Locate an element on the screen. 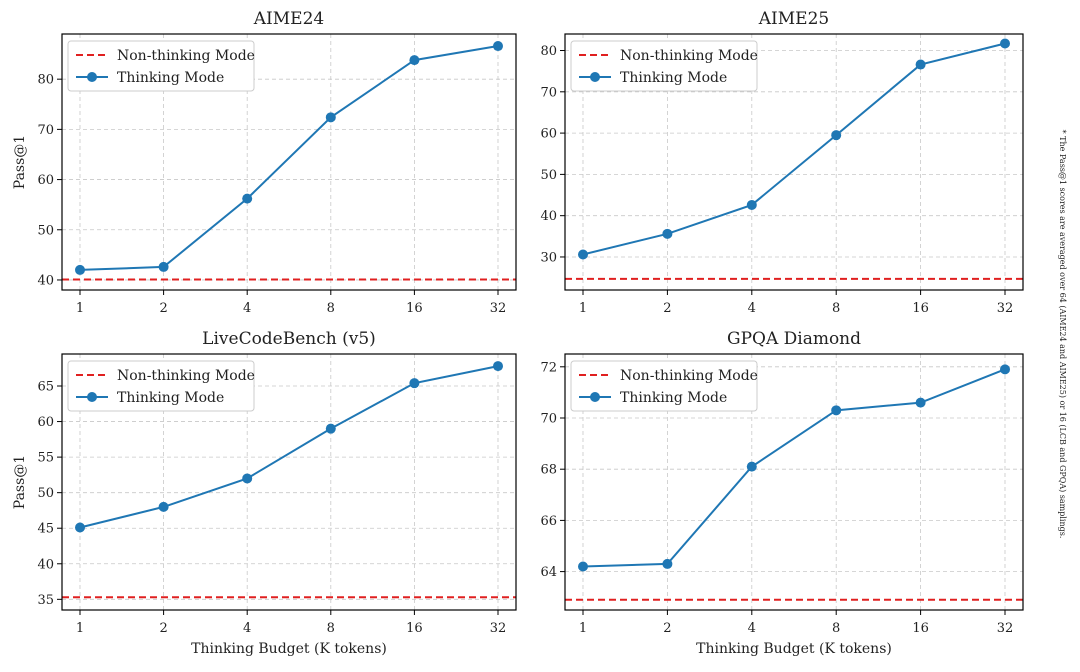 The image size is (1080, 672). y-tick-label: 72 is located at coordinates (548, 367).